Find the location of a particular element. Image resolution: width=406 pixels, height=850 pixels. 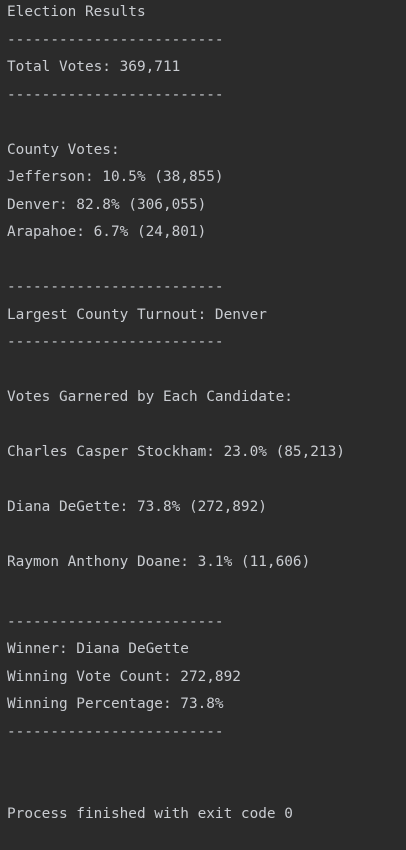

winning-count-line: Winning Vote Count: 272,892 is located at coordinates (124, 677).